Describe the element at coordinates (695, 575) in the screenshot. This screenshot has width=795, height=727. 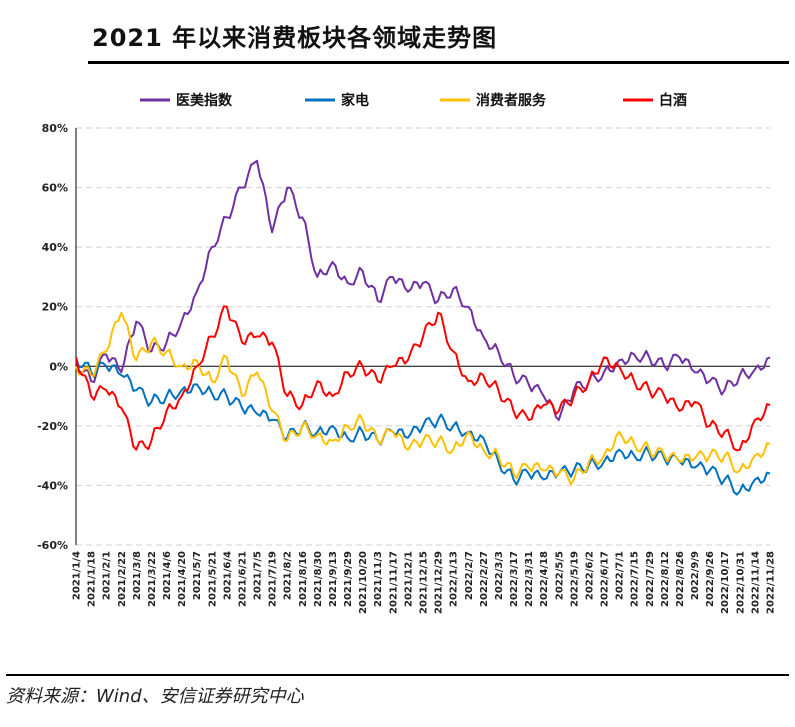
I see `x-tick-label: 2022/9/9` at that location.